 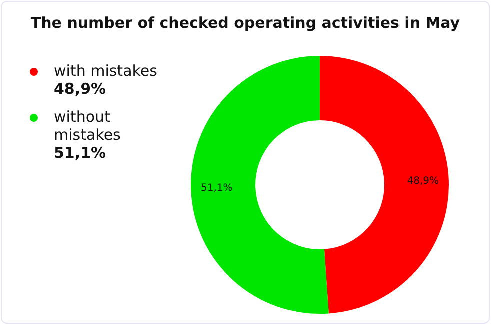 What do you see at coordinates (216, 188) in the screenshot?
I see `text: 51,1%` at bounding box center [216, 188].